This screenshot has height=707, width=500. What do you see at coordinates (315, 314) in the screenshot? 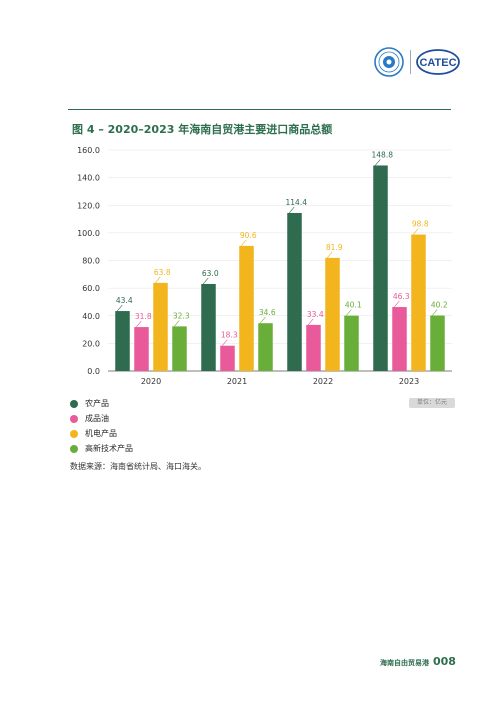
I see `data-label: 33.4` at bounding box center [315, 314].